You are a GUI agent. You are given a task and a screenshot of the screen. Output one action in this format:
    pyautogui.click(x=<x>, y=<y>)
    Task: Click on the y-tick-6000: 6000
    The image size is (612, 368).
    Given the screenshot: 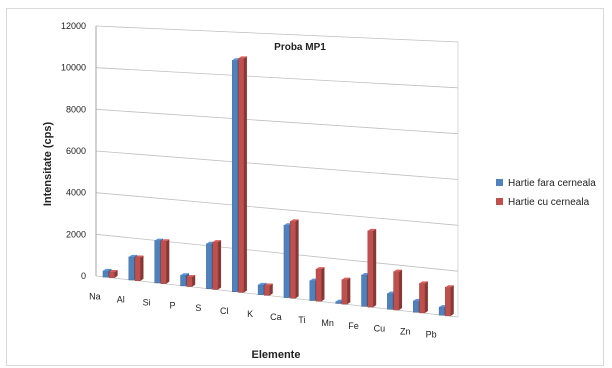 What is the action you would take?
    pyautogui.click(x=76, y=151)
    